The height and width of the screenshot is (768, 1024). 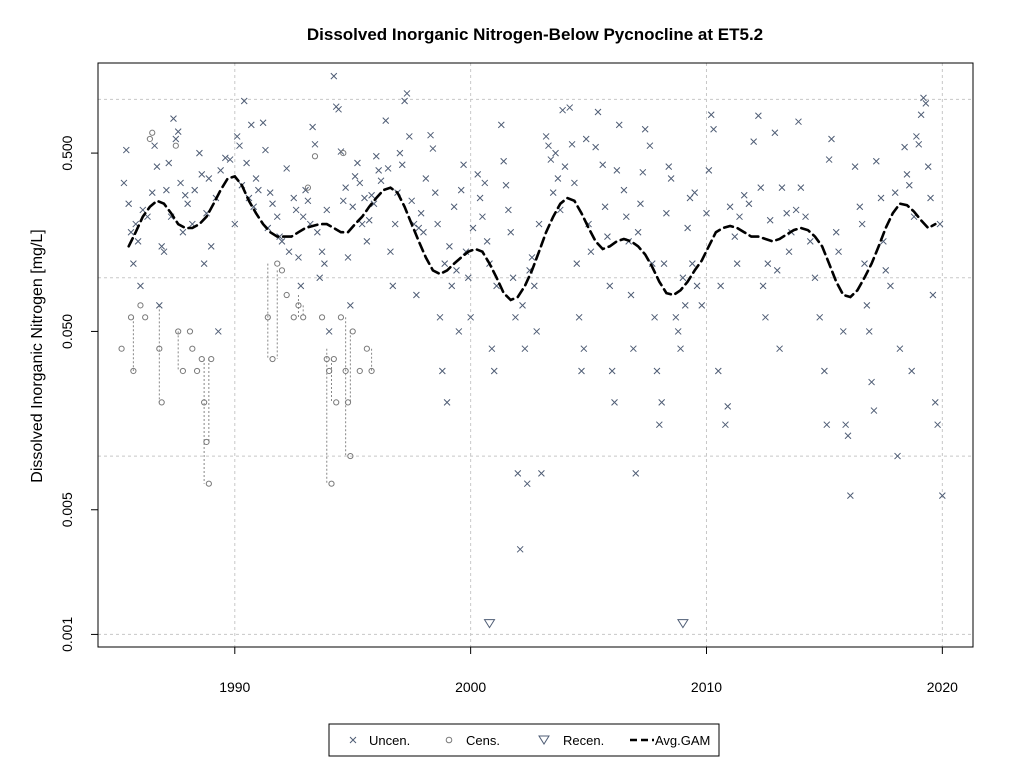 I want to click on gam-line-group, so click(x=532, y=238).